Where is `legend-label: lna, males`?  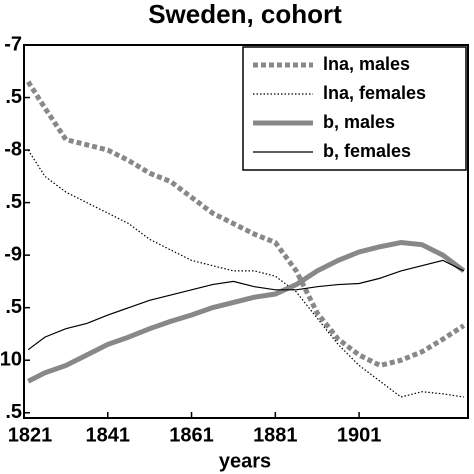 legend-label: lna, males is located at coordinates (366, 64).